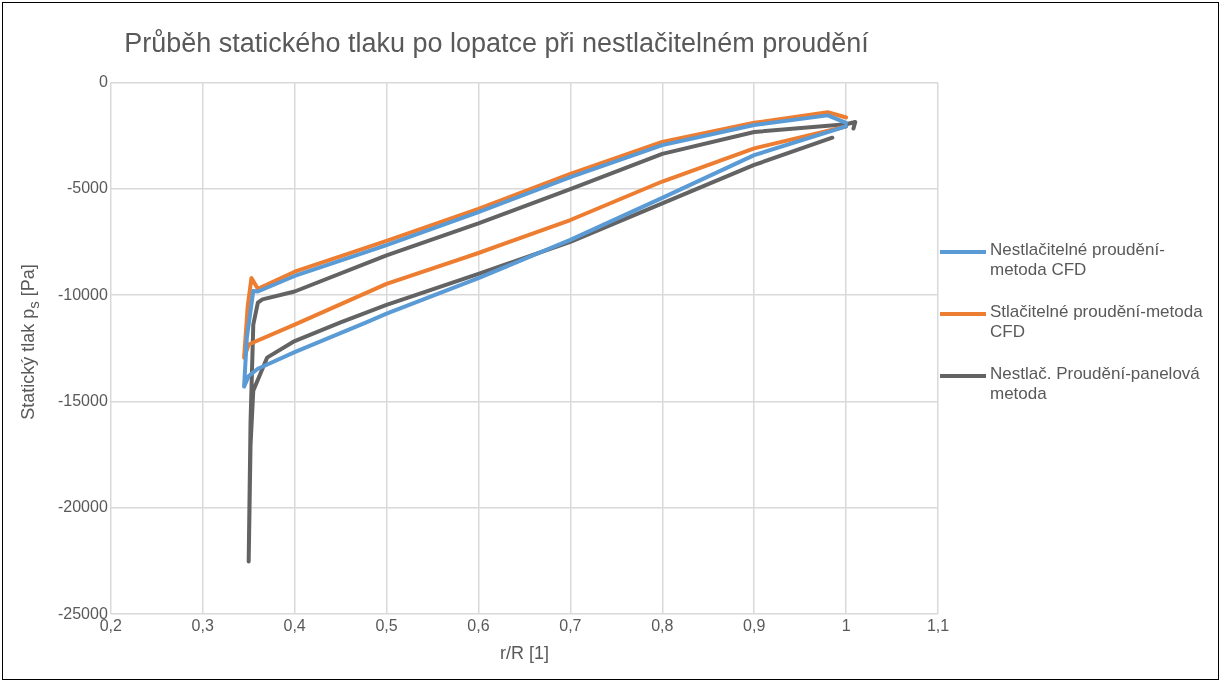 The image size is (1223, 684). Describe the element at coordinates (111, 626) in the screenshot. I see `x-tick-label: 0,2` at that location.